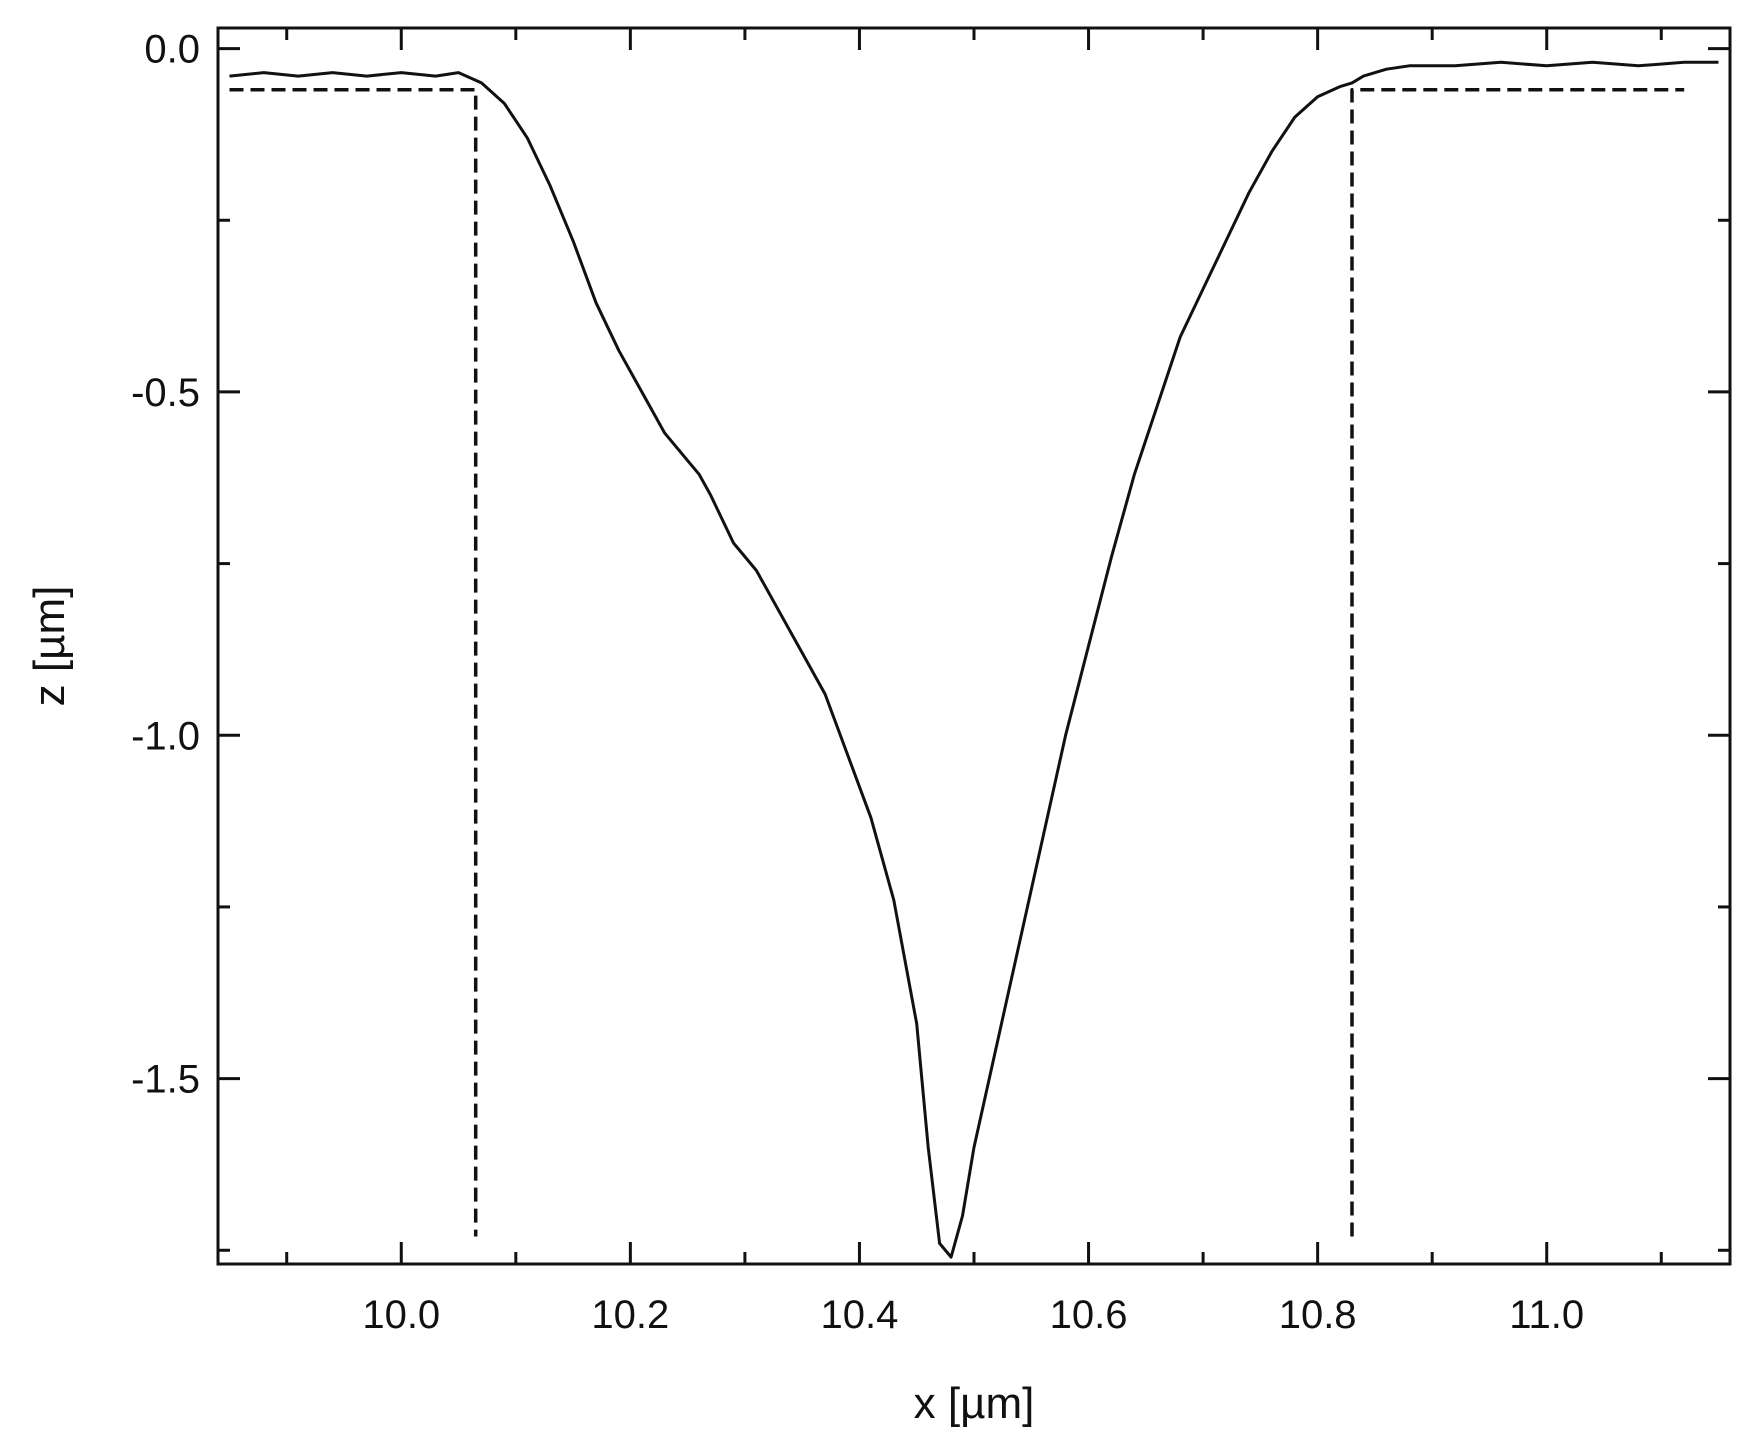  I want to click on y-tick-label: -1.5, so click(165, 1080).